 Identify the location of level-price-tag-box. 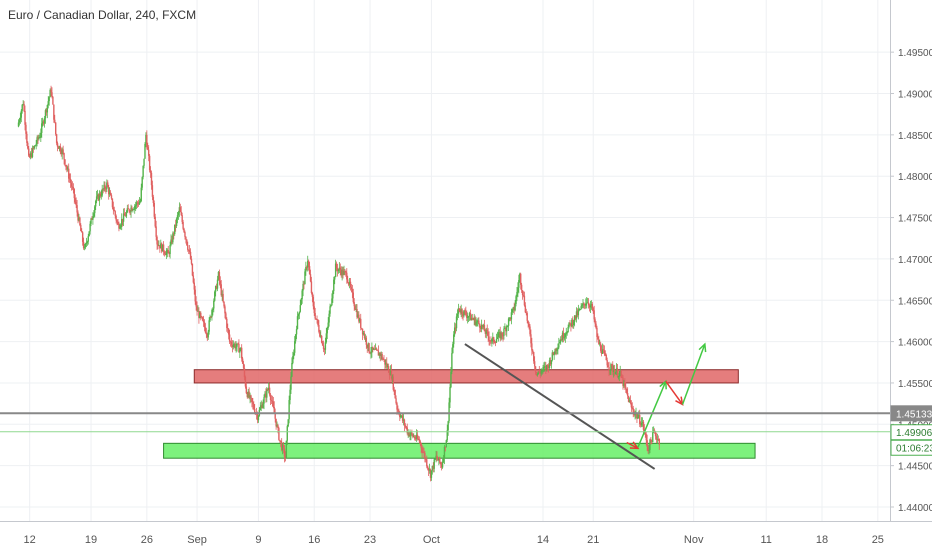
(911, 413).